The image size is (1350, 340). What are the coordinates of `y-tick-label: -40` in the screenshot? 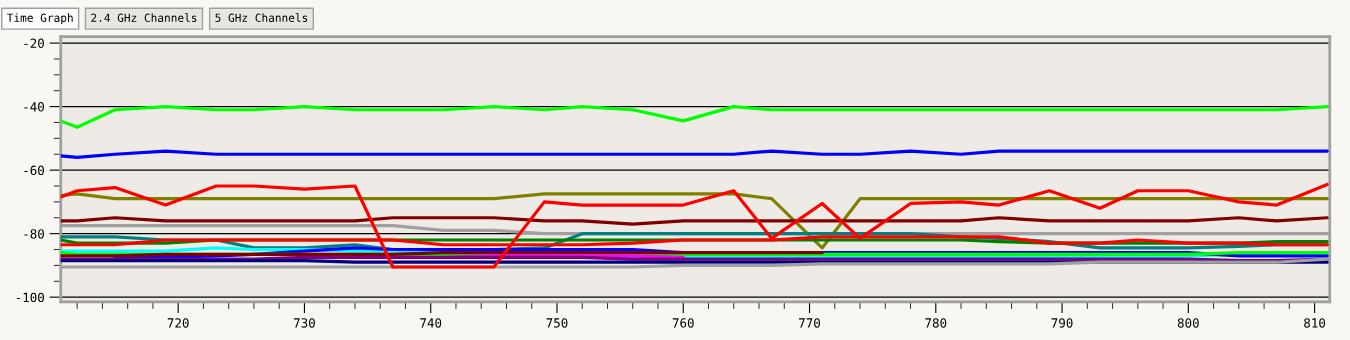 It's located at (34, 107).